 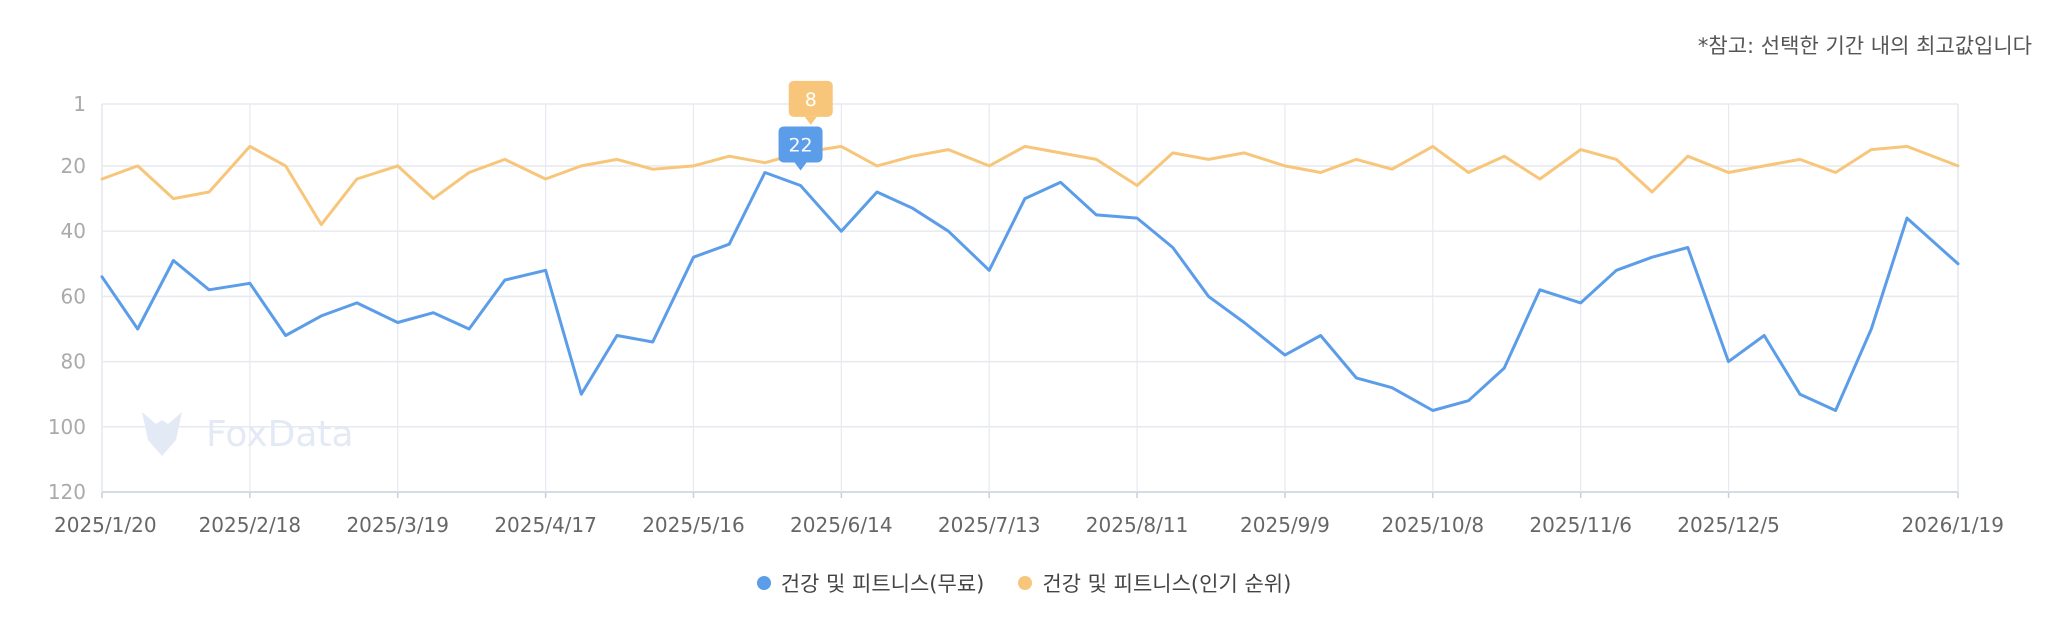 What do you see at coordinates (67, 492) in the screenshot?
I see `y-tick-label: 120` at bounding box center [67, 492].